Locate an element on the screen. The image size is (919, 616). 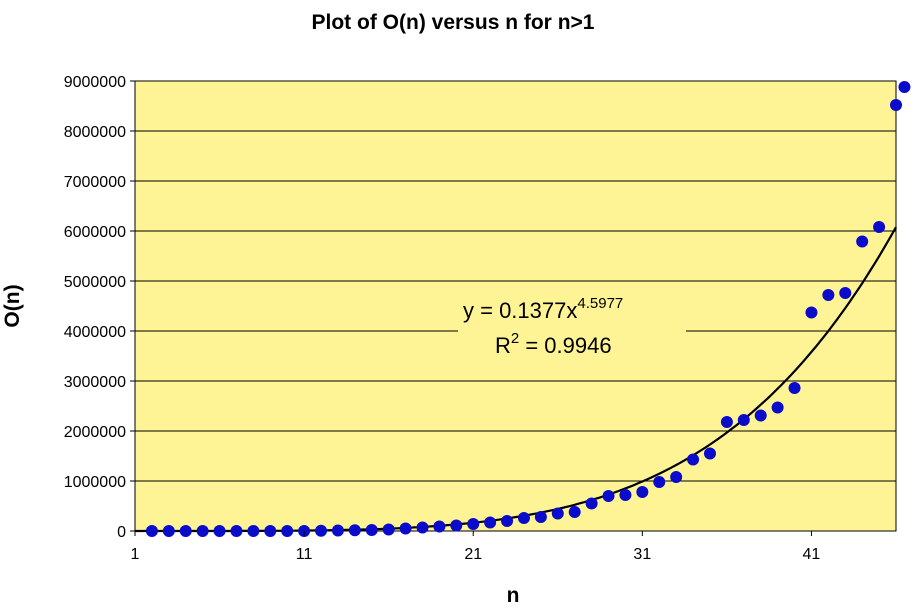
y-tick-label: 5000000 is located at coordinates (95, 282).